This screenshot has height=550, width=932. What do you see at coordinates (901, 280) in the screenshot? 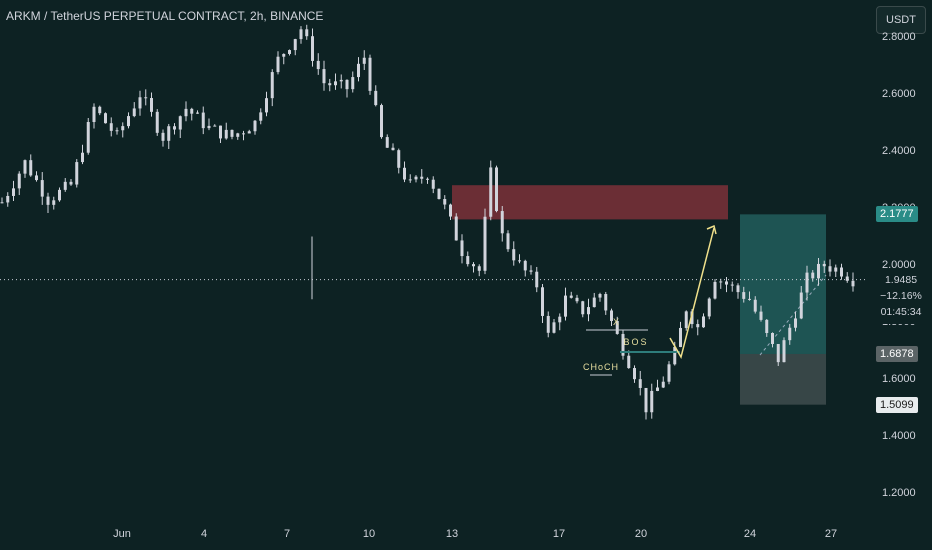
I see `last-price-value: 1.9485` at bounding box center [901, 280].